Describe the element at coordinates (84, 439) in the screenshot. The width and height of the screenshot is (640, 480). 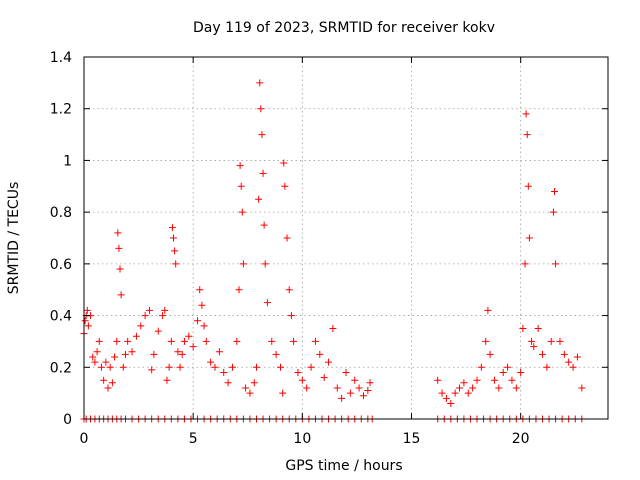
I see `x-tick-label: 0` at that location.